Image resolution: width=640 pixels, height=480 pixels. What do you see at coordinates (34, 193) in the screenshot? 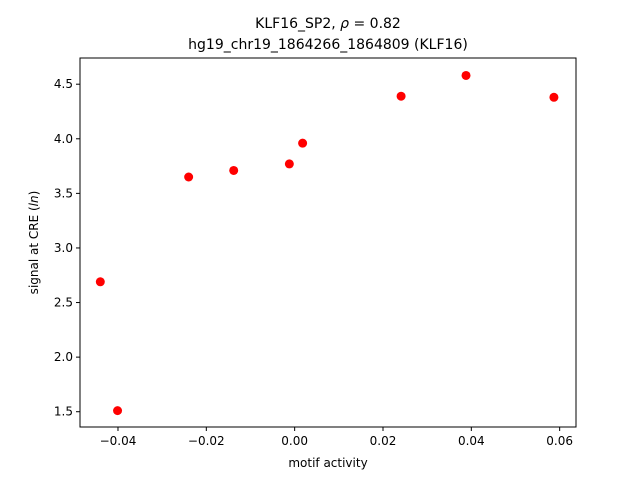
I see `ylabel-suffix: )` at bounding box center [34, 193].